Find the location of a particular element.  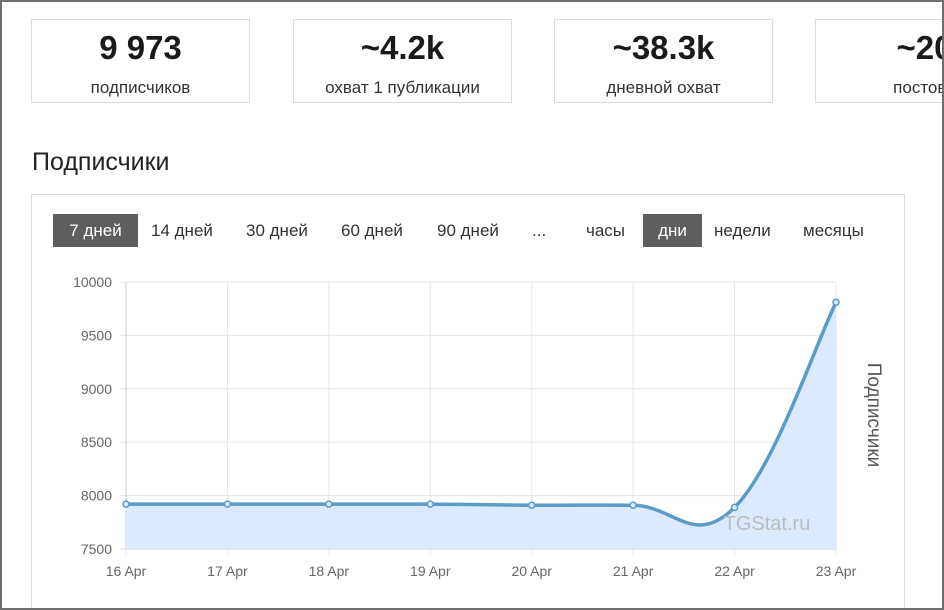

stat-daily-reach: ~38.3k дневной охват is located at coordinates (663, 61).